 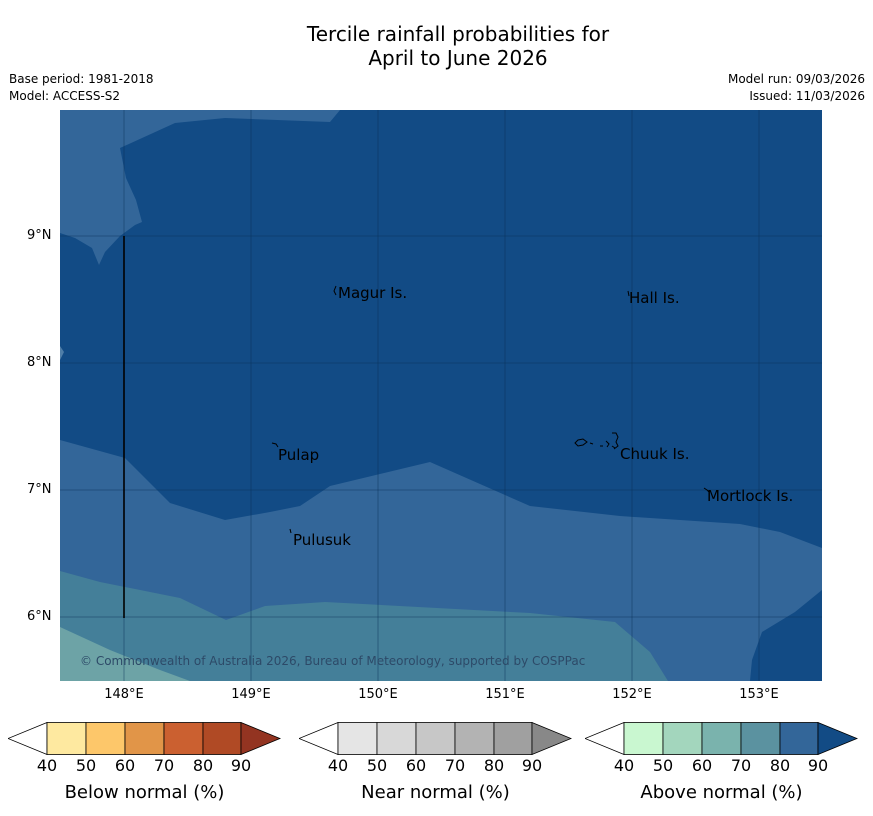 I want to click on base-period: Base period: 1981-2018, so click(x=81, y=79).